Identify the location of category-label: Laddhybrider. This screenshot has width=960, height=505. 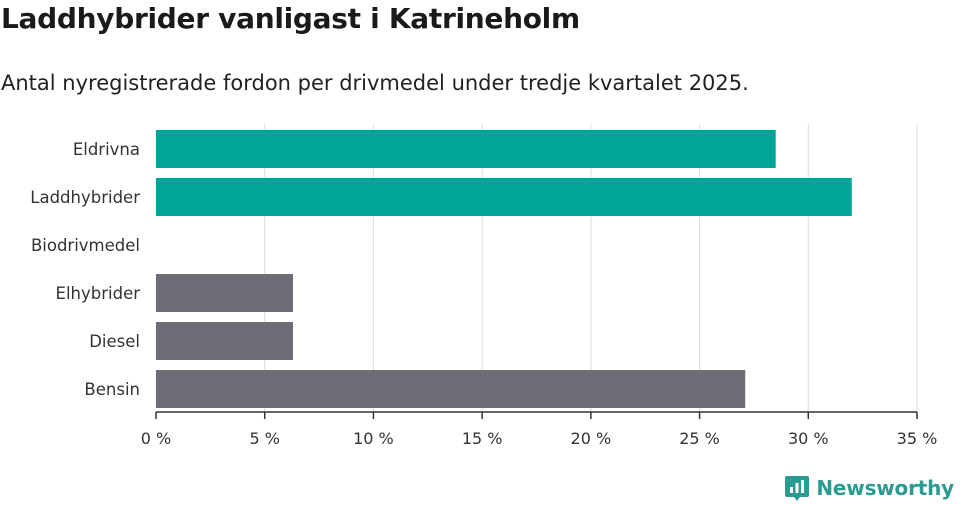
(85, 197).